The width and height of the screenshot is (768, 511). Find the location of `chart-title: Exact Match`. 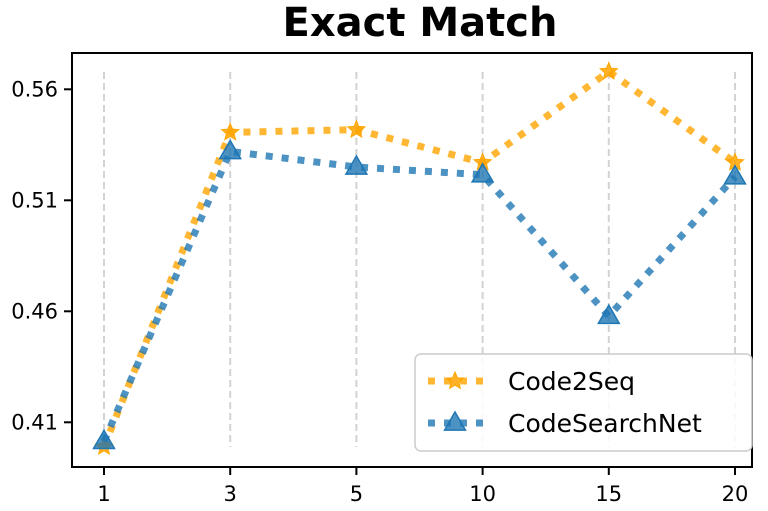

chart-title: Exact Match is located at coordinates (420, 23).